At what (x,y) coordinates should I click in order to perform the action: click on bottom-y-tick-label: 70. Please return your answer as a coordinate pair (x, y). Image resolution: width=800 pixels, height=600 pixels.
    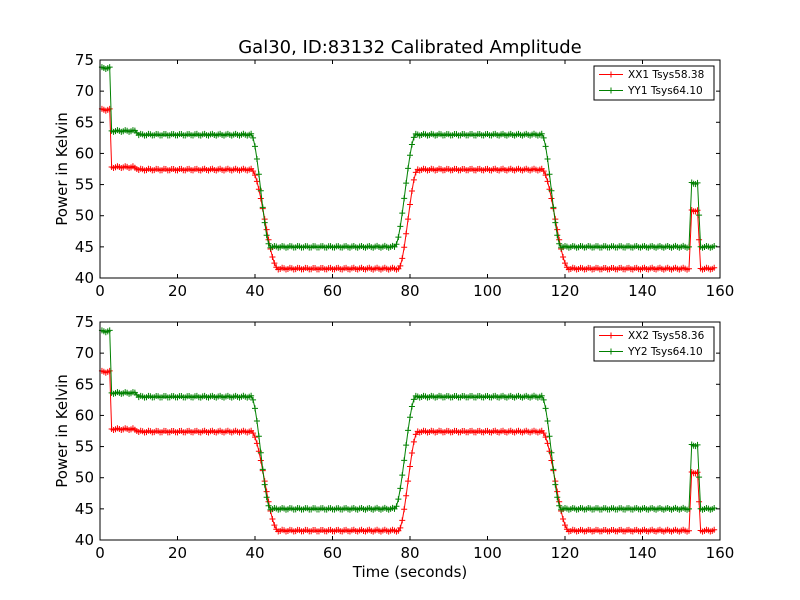
    Looking at the image, I should click on (84, 353).